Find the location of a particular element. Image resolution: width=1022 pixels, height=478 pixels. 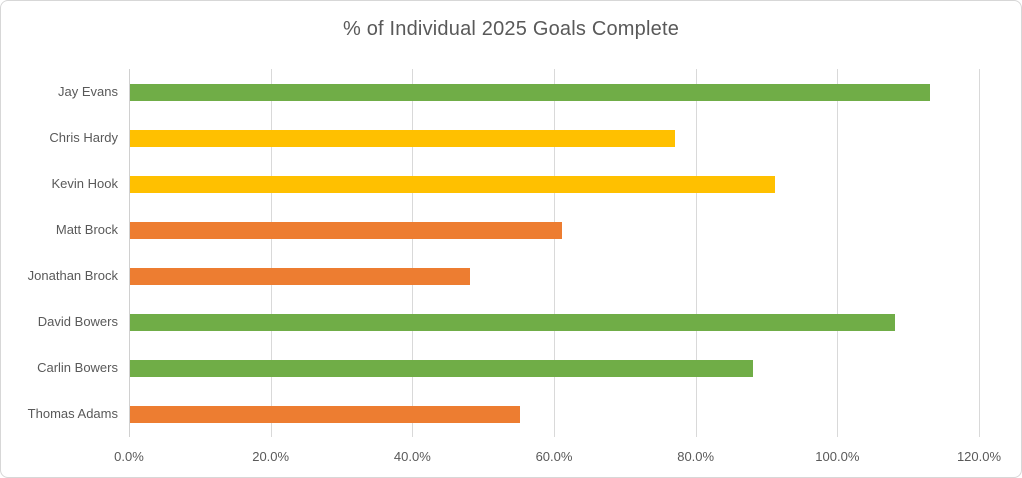

x-tick-label: 60.0% is located at coordinates (554, 456).